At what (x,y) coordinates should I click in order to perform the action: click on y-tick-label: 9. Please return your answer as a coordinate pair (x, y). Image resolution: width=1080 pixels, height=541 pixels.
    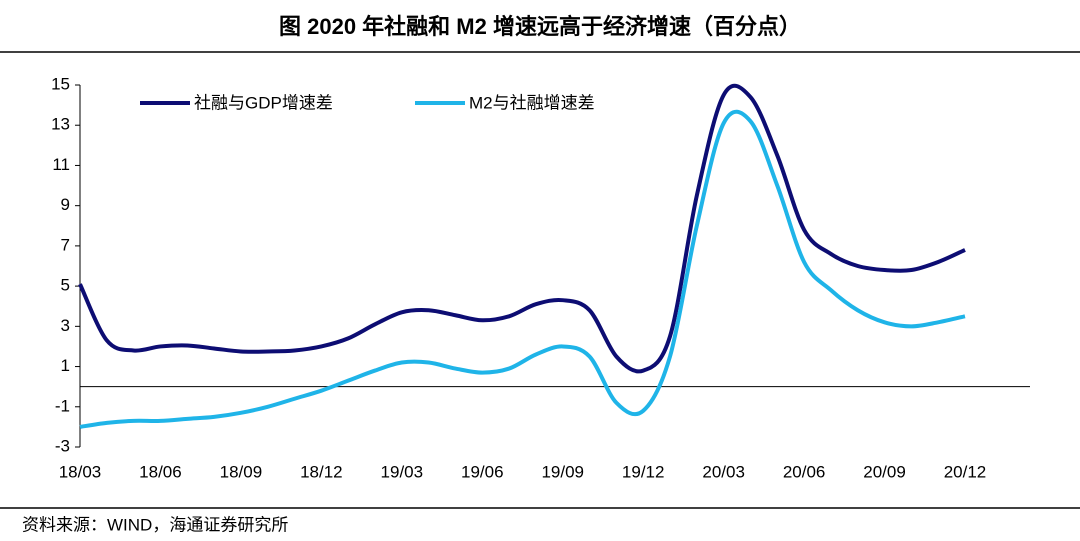
    Looking at the image, I should click on (65, 204).